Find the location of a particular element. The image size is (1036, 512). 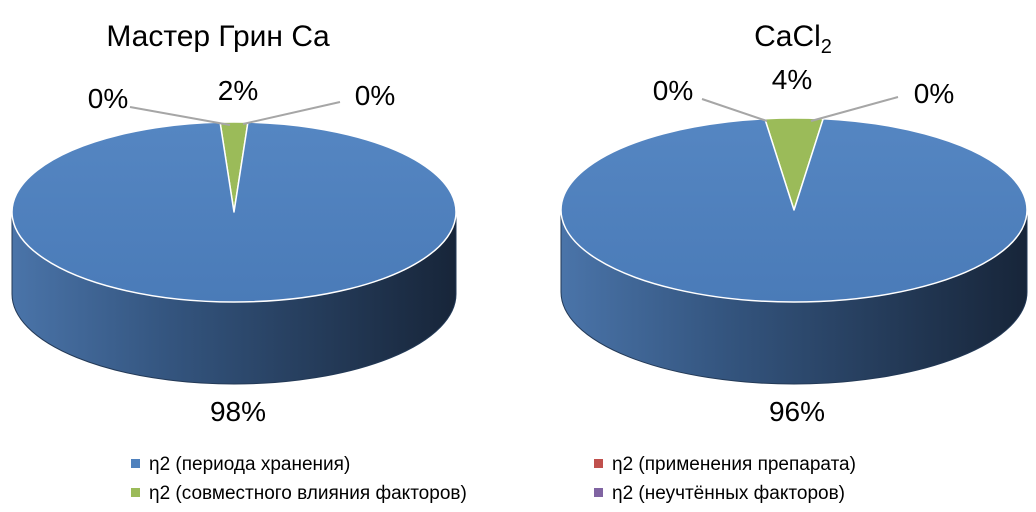

legend-label-unaccounted: η2 (неучтённых факторов) is located at coordinates (728, 493).